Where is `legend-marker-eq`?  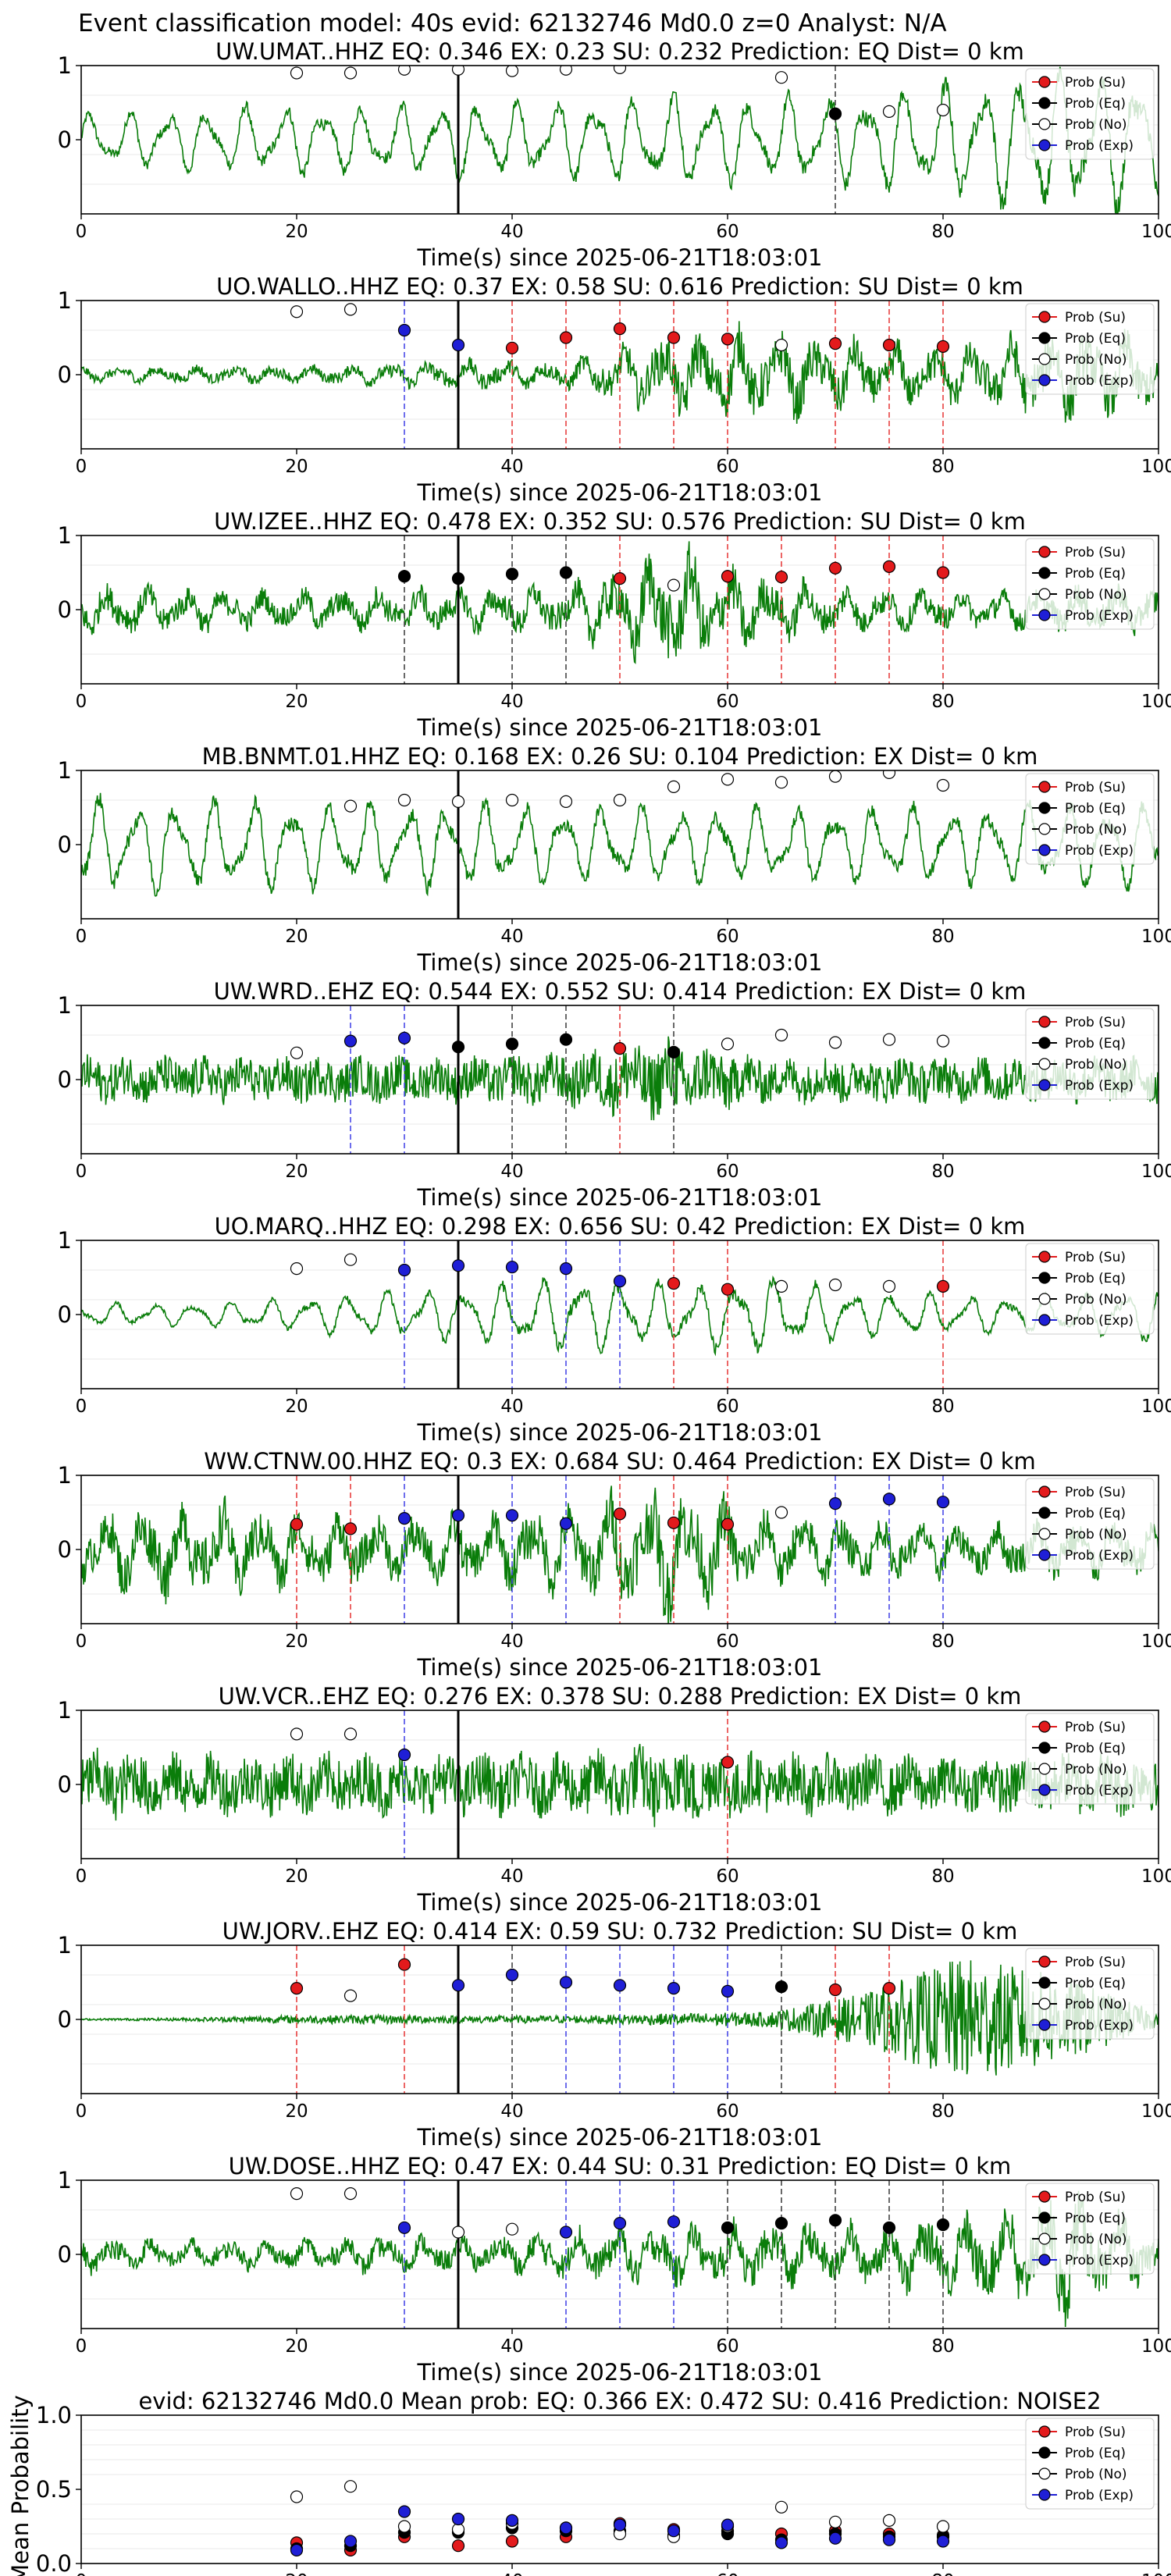
legend-marker-eq is located at coordinates (1044, 808).